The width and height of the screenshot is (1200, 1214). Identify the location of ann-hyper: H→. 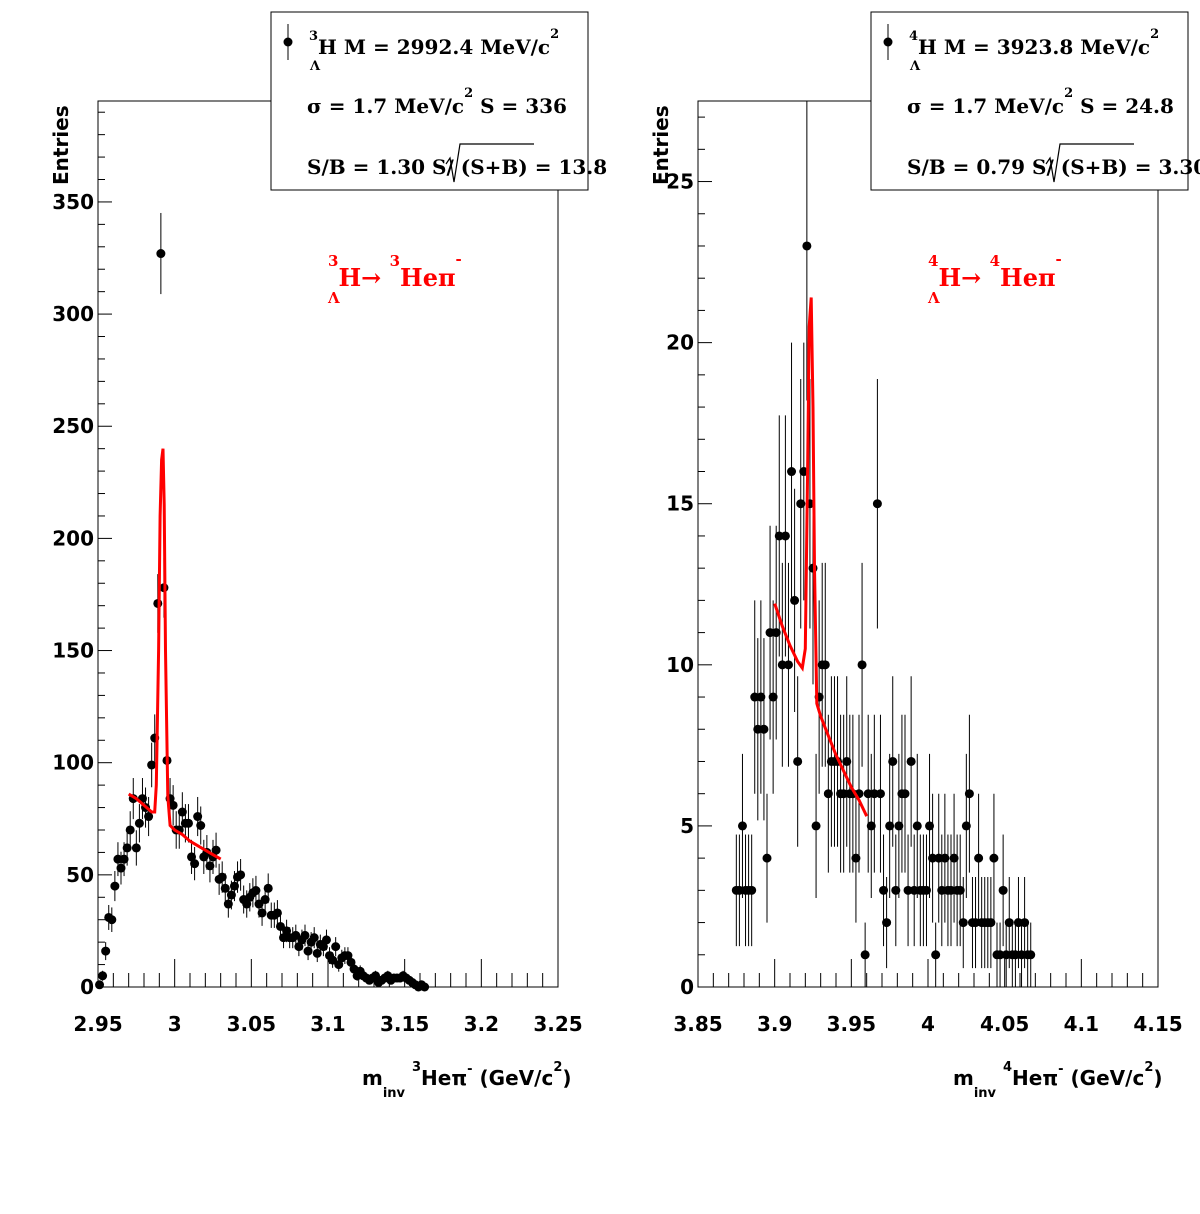
(959, 277).